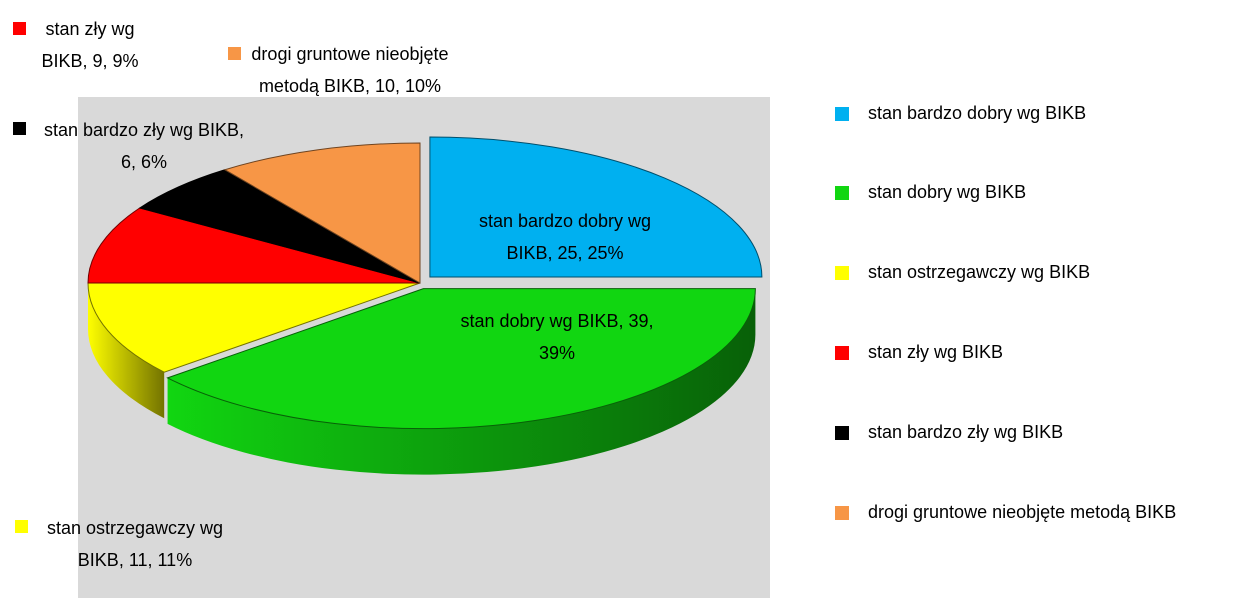 The image size is (1239, 608). Describe the element at coordinates (565, 237) in the screenshot. I see `data-label: stan bardzo dobry wg BIKB, 25, 25%` at that location.